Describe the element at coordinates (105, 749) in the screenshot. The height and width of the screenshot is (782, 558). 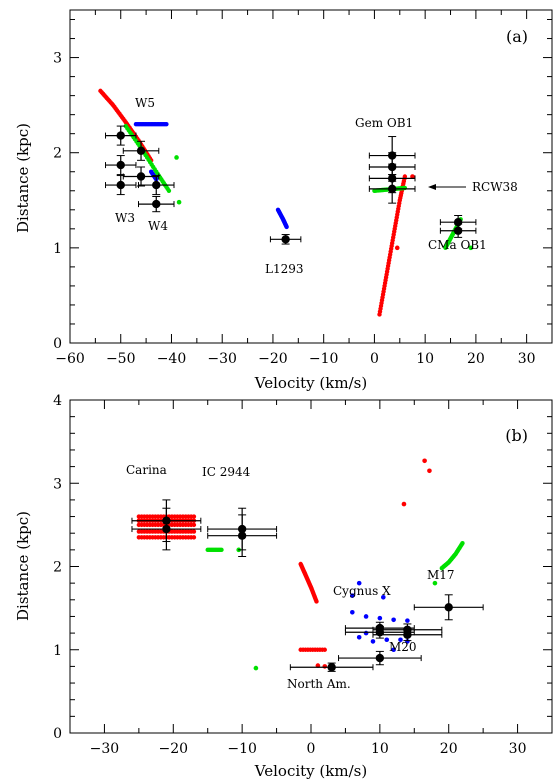
I see `x-tick-label: −30` at that location.